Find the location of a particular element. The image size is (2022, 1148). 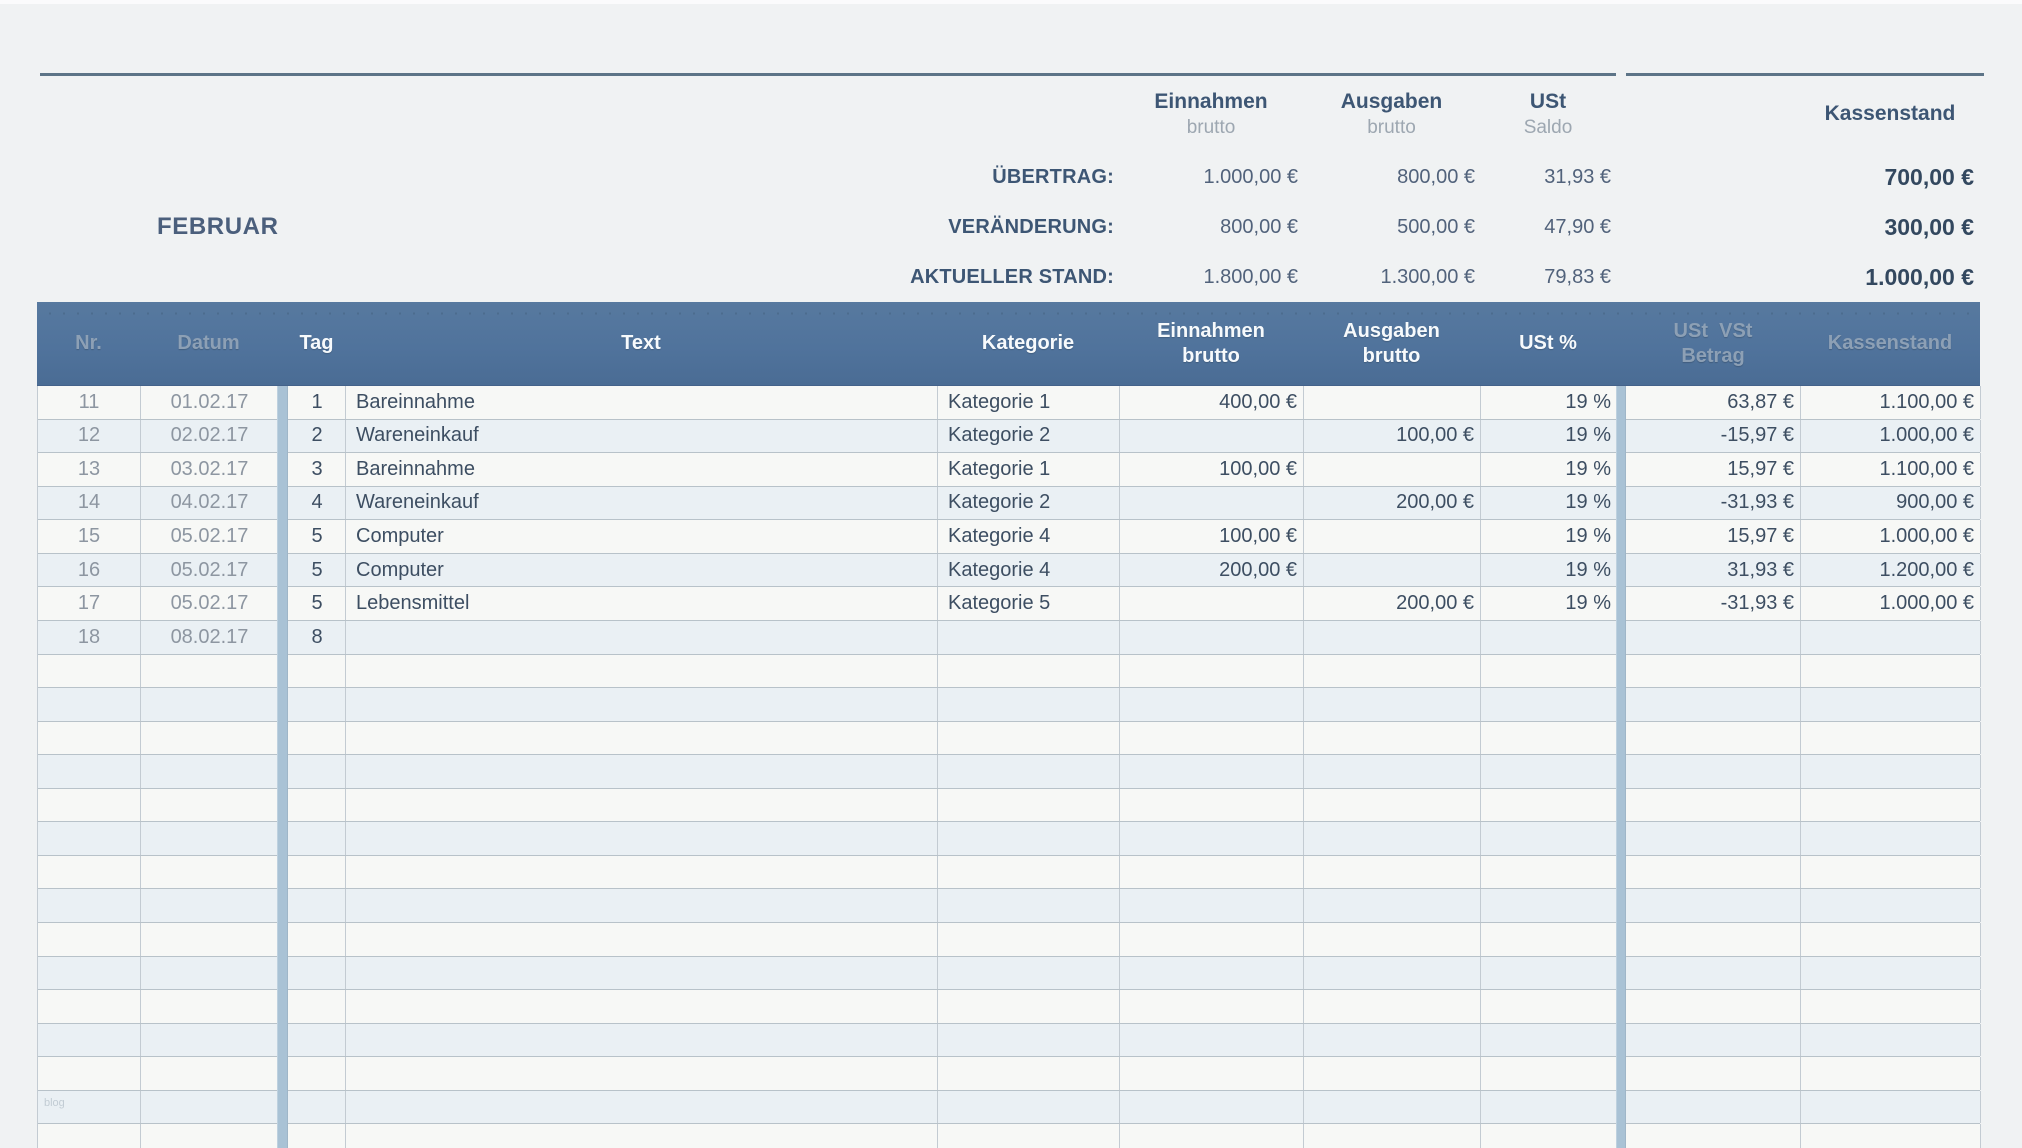

cell-nr: 11 is located at coordinates (89, 402).